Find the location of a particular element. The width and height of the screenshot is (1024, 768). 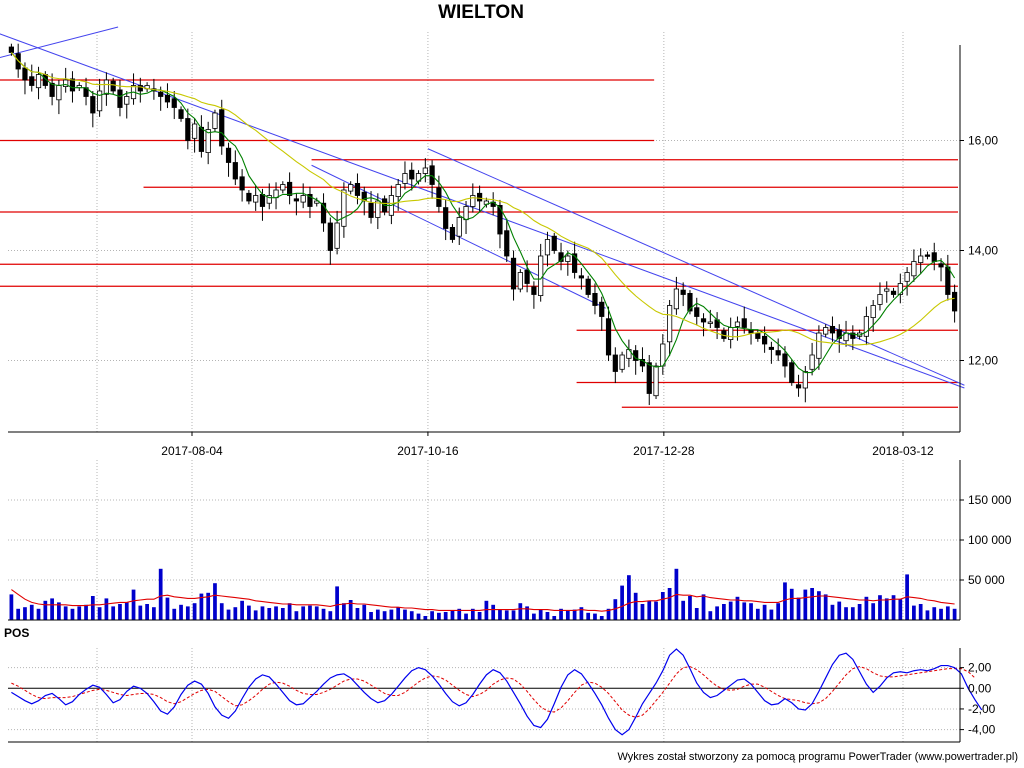

x-tick-label: 2018-03-12 is located at coordinates (903, 451).